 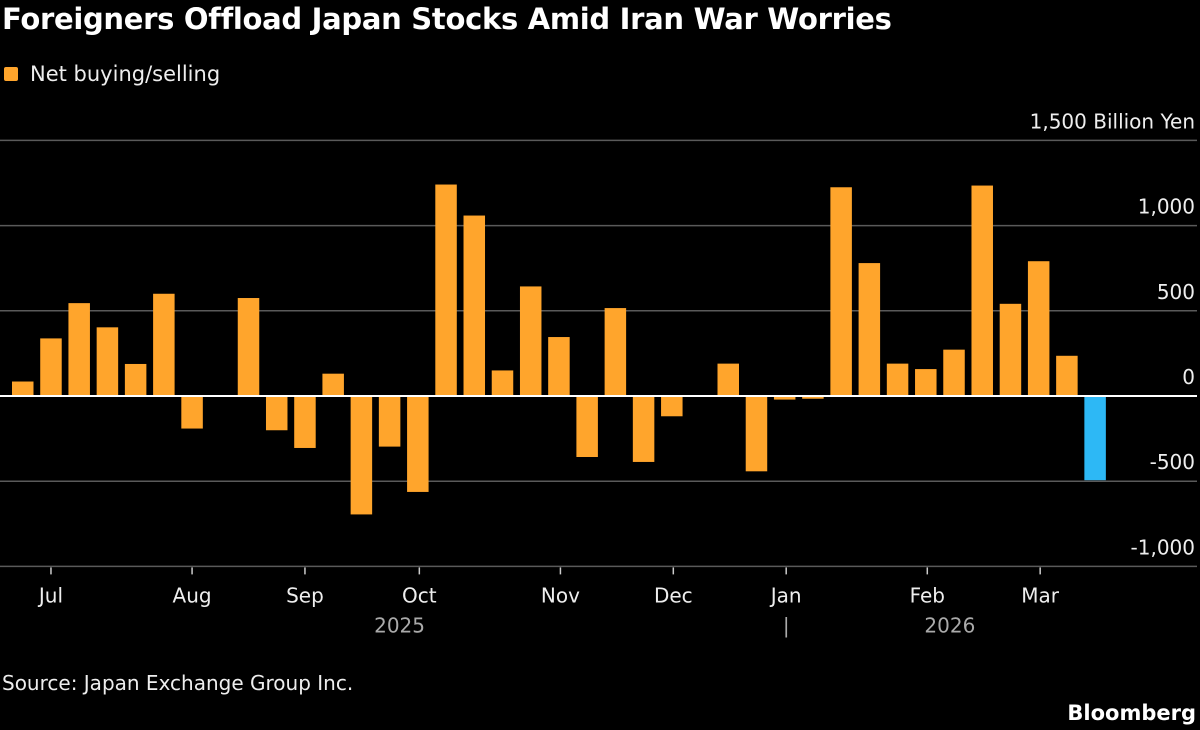 What do you see at coordinates (1163, 547) in the screenshot?
I see `y-tick-label: -1,000` at bounding box center [1163, 547].